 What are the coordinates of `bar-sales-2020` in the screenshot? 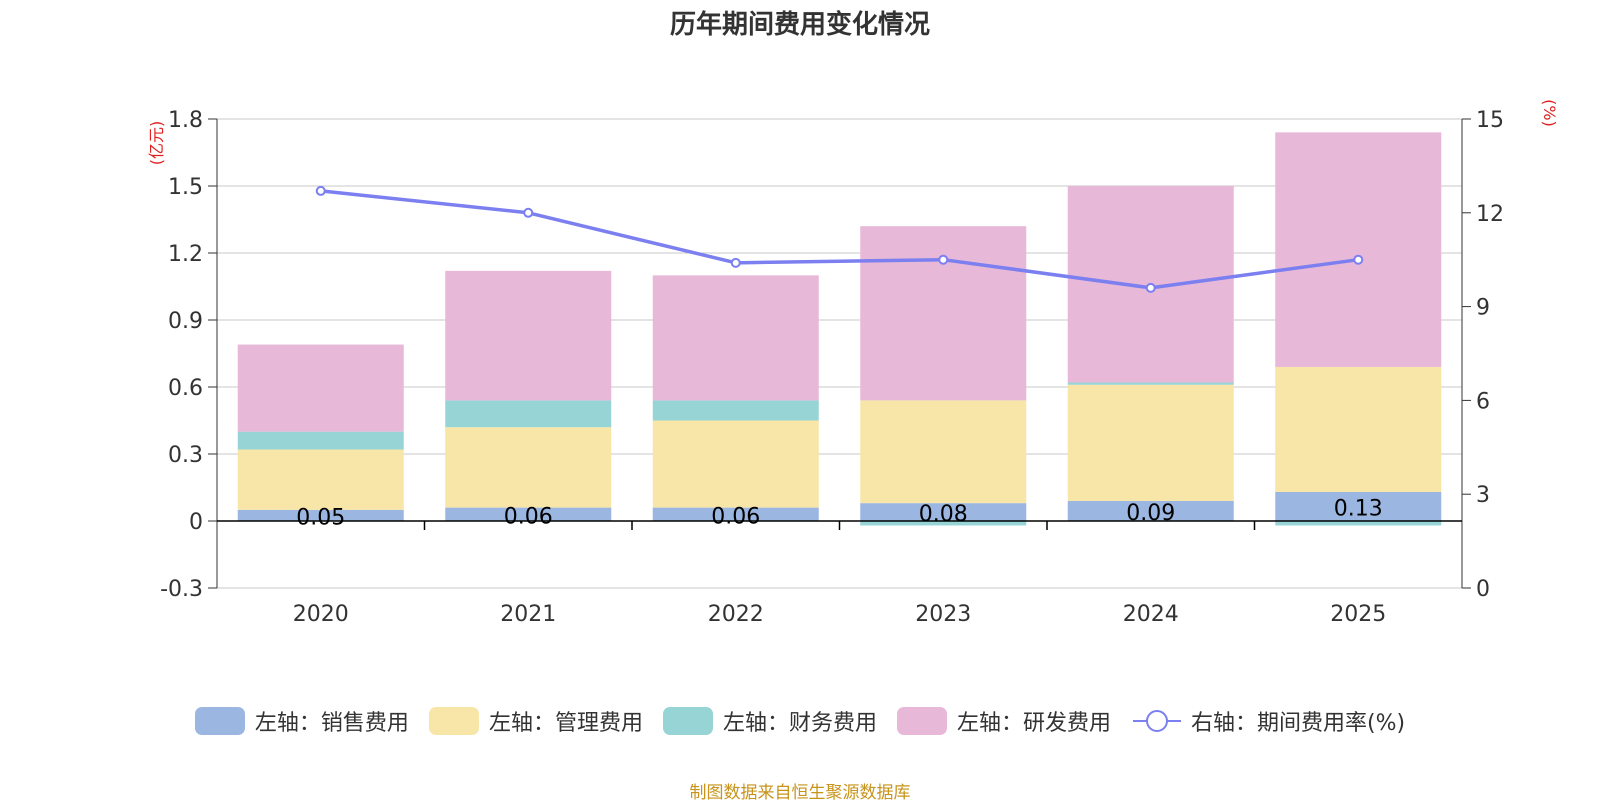 It's located at (320, 515).